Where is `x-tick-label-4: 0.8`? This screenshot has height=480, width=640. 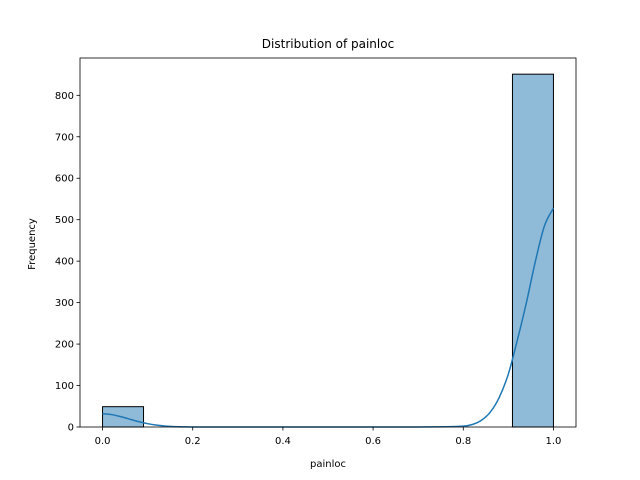
x-tick-label-4: 0.8 is located at coordinates (463, 441).